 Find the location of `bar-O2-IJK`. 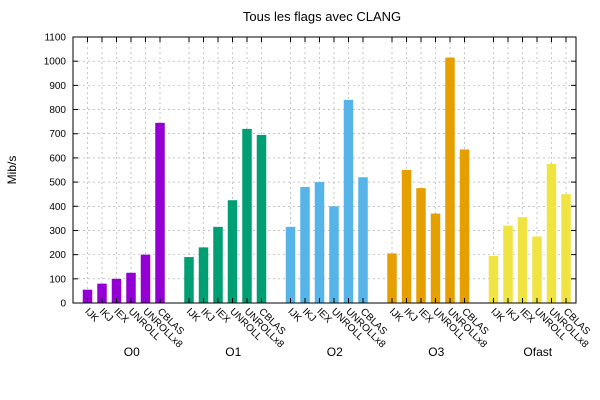

bar-O2-IJK is located at coordinates (290, 264).